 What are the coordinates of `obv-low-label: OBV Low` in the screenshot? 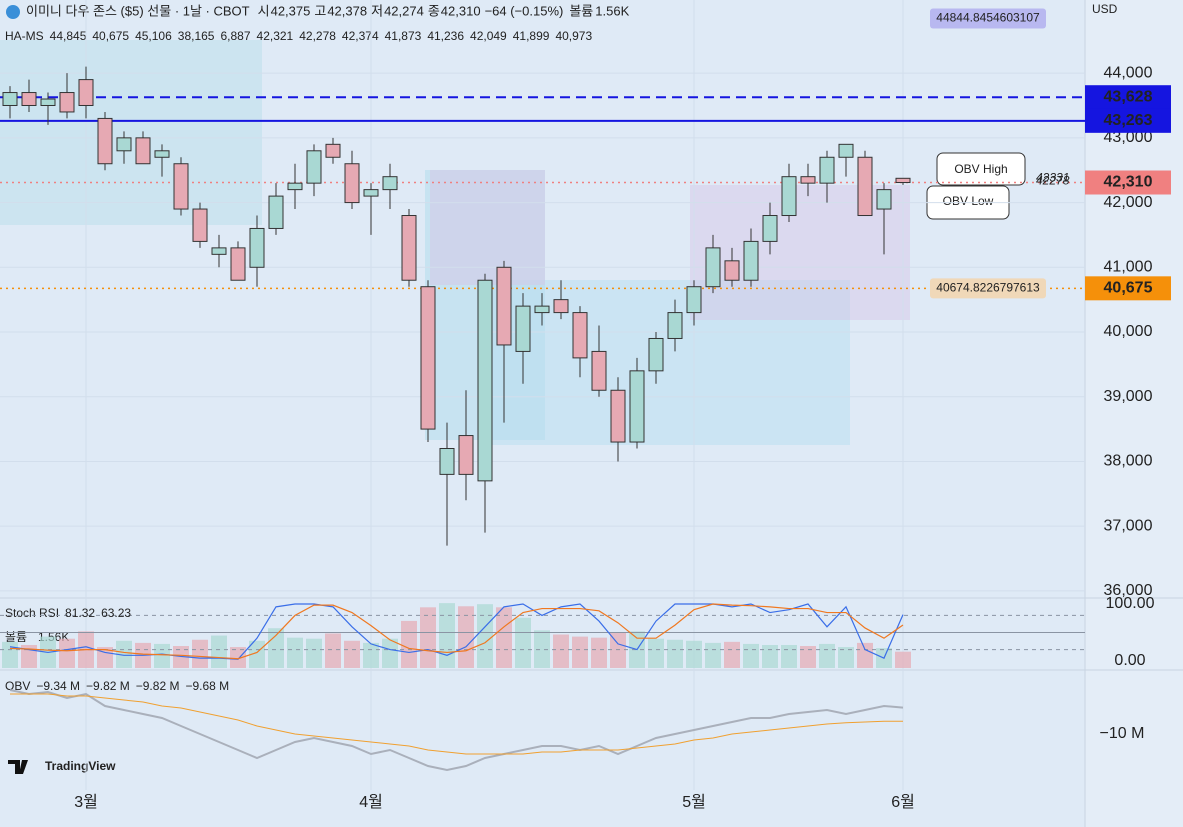 It's located at (968, 201).